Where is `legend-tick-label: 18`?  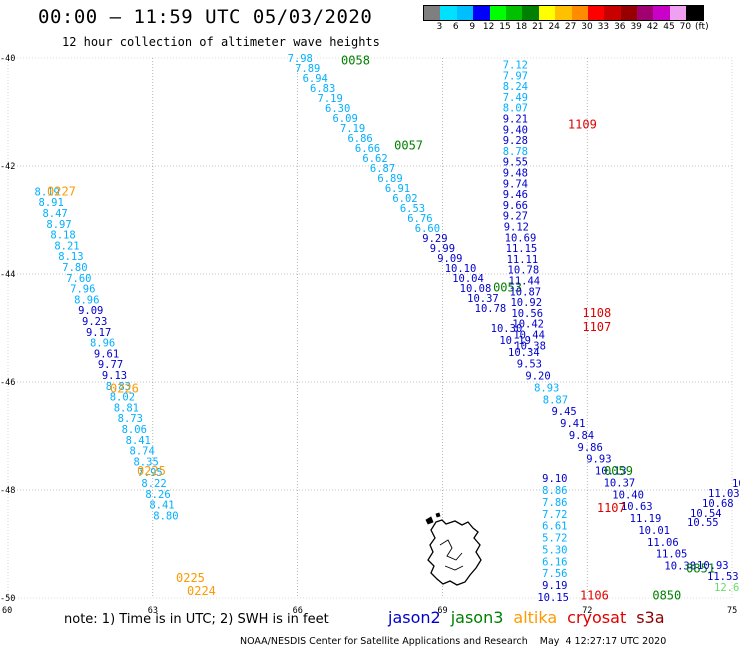
legend-tick-label: 18 is located at coordinates (521, 27).